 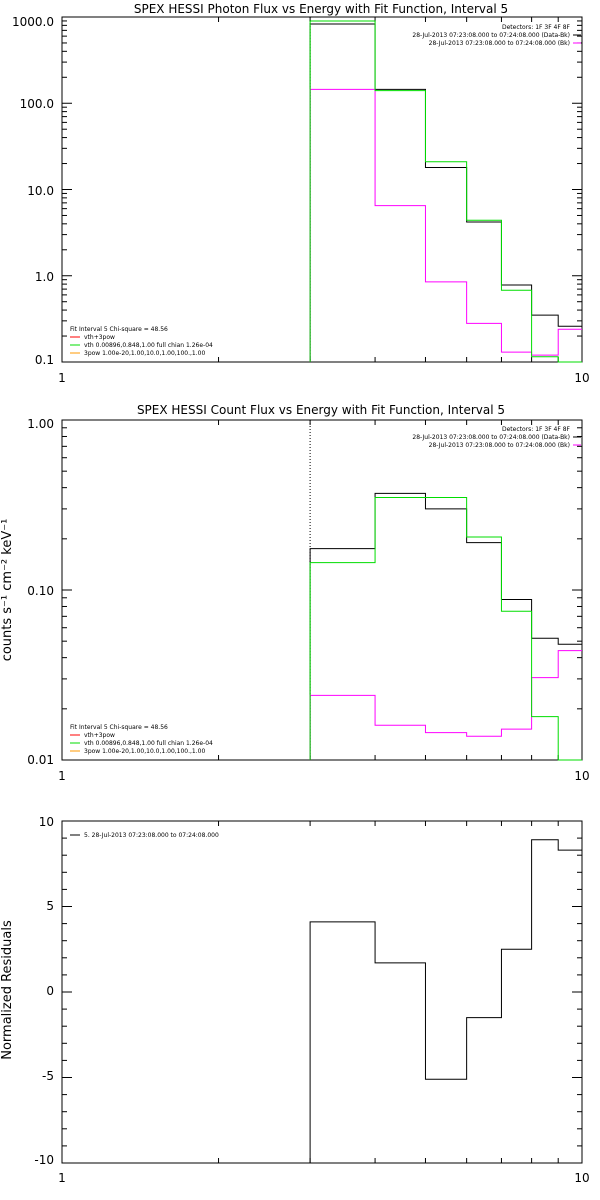 I want to click on residuals-series-line, so click(x=445, y=1001).